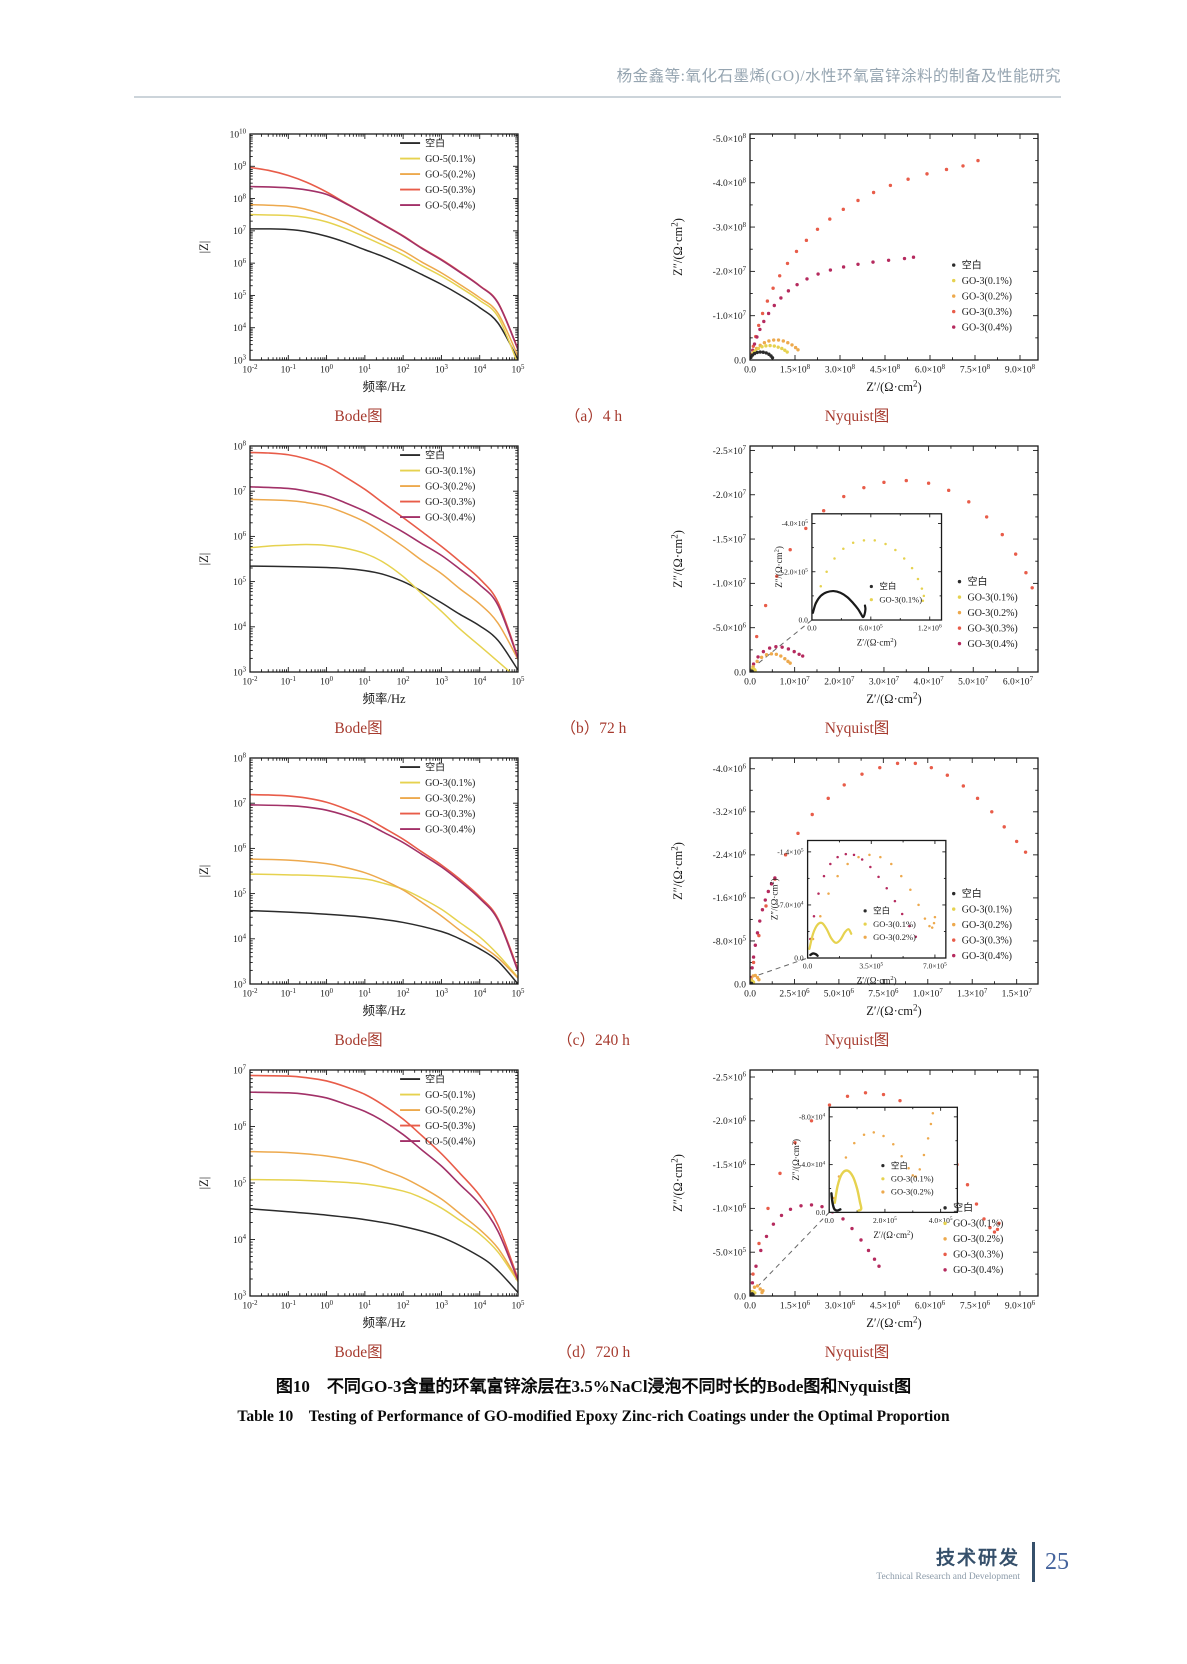 Image resolution: width=1187 pixels, height=1664 pixels. What do you see at coordinates (358, 1352) in the screenshot?
I see `bode-caption-d: Bode图` at bounding box center [358, 1352].